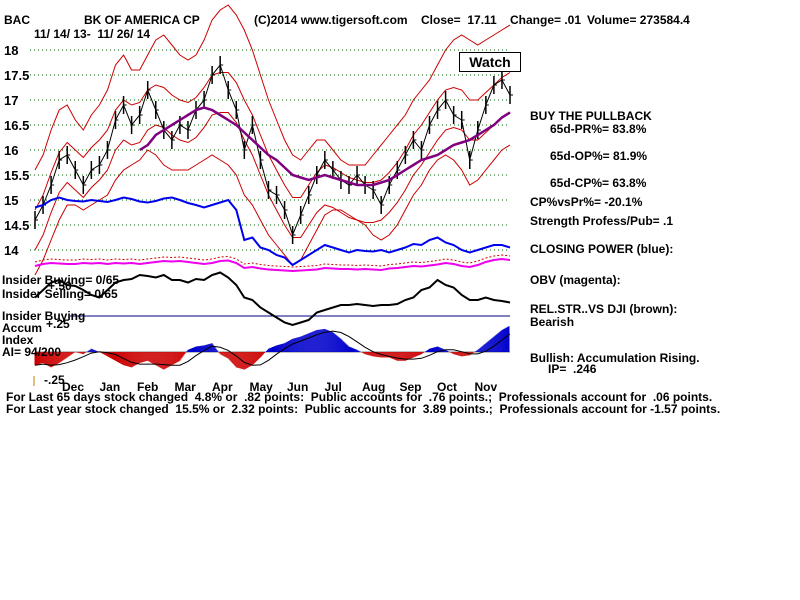  Describe the element at coordinates (11, 50) in the screenshot. I see `y-tick-label: 18` at that location.